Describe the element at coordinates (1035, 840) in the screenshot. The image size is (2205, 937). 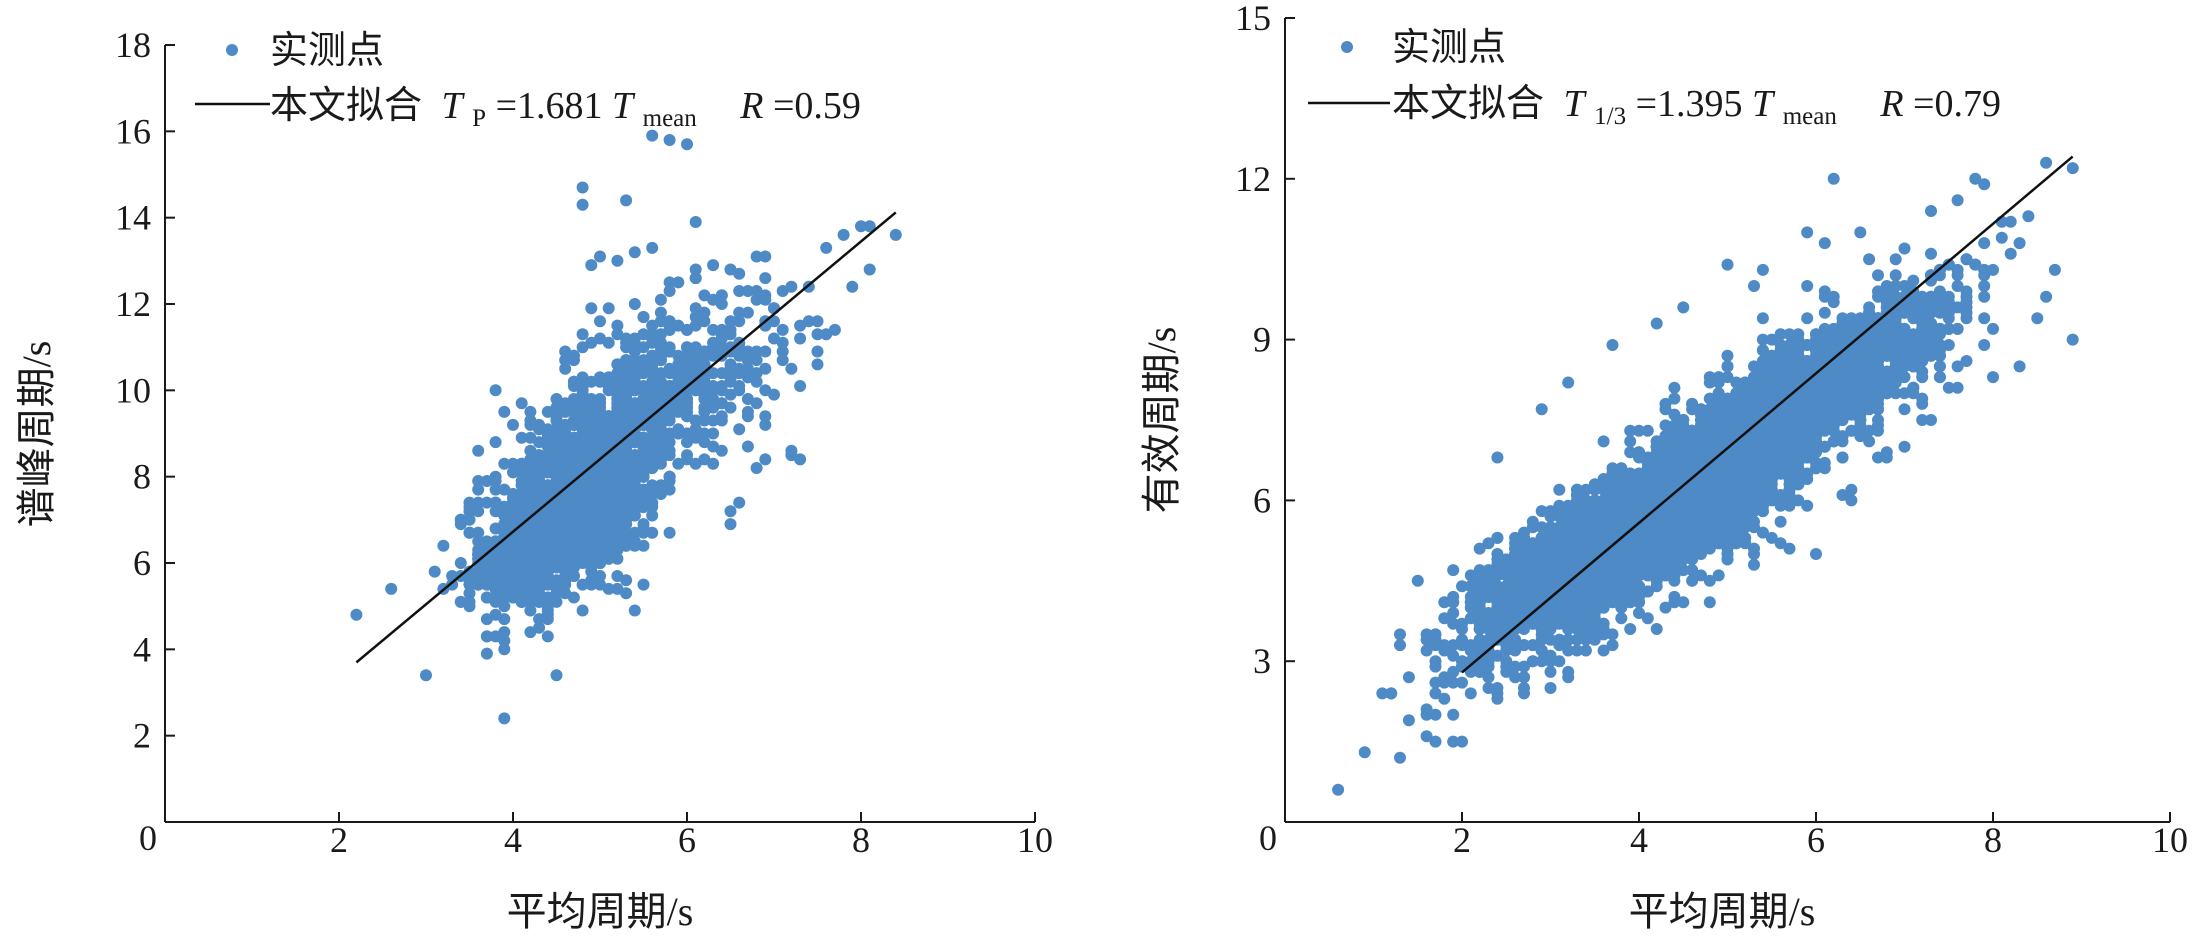
I see `x-tick-label-left-10: 10` at that location.